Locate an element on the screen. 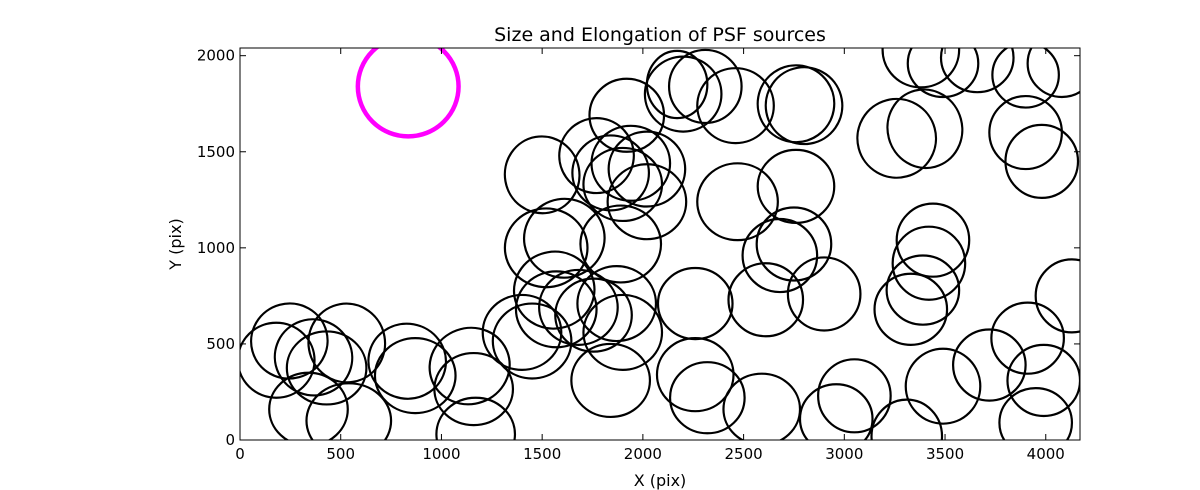 This screenshot has width=1200, height=490. y-tick-label-500: 500 is located at coordinates (220, 344).